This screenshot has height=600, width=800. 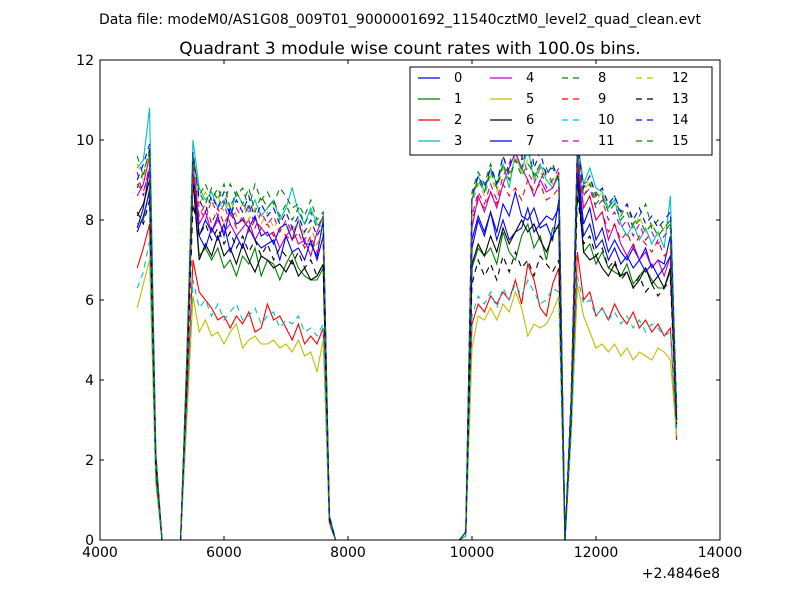 I want to click on legend-label-9: 9, so click(x=602, y=99).